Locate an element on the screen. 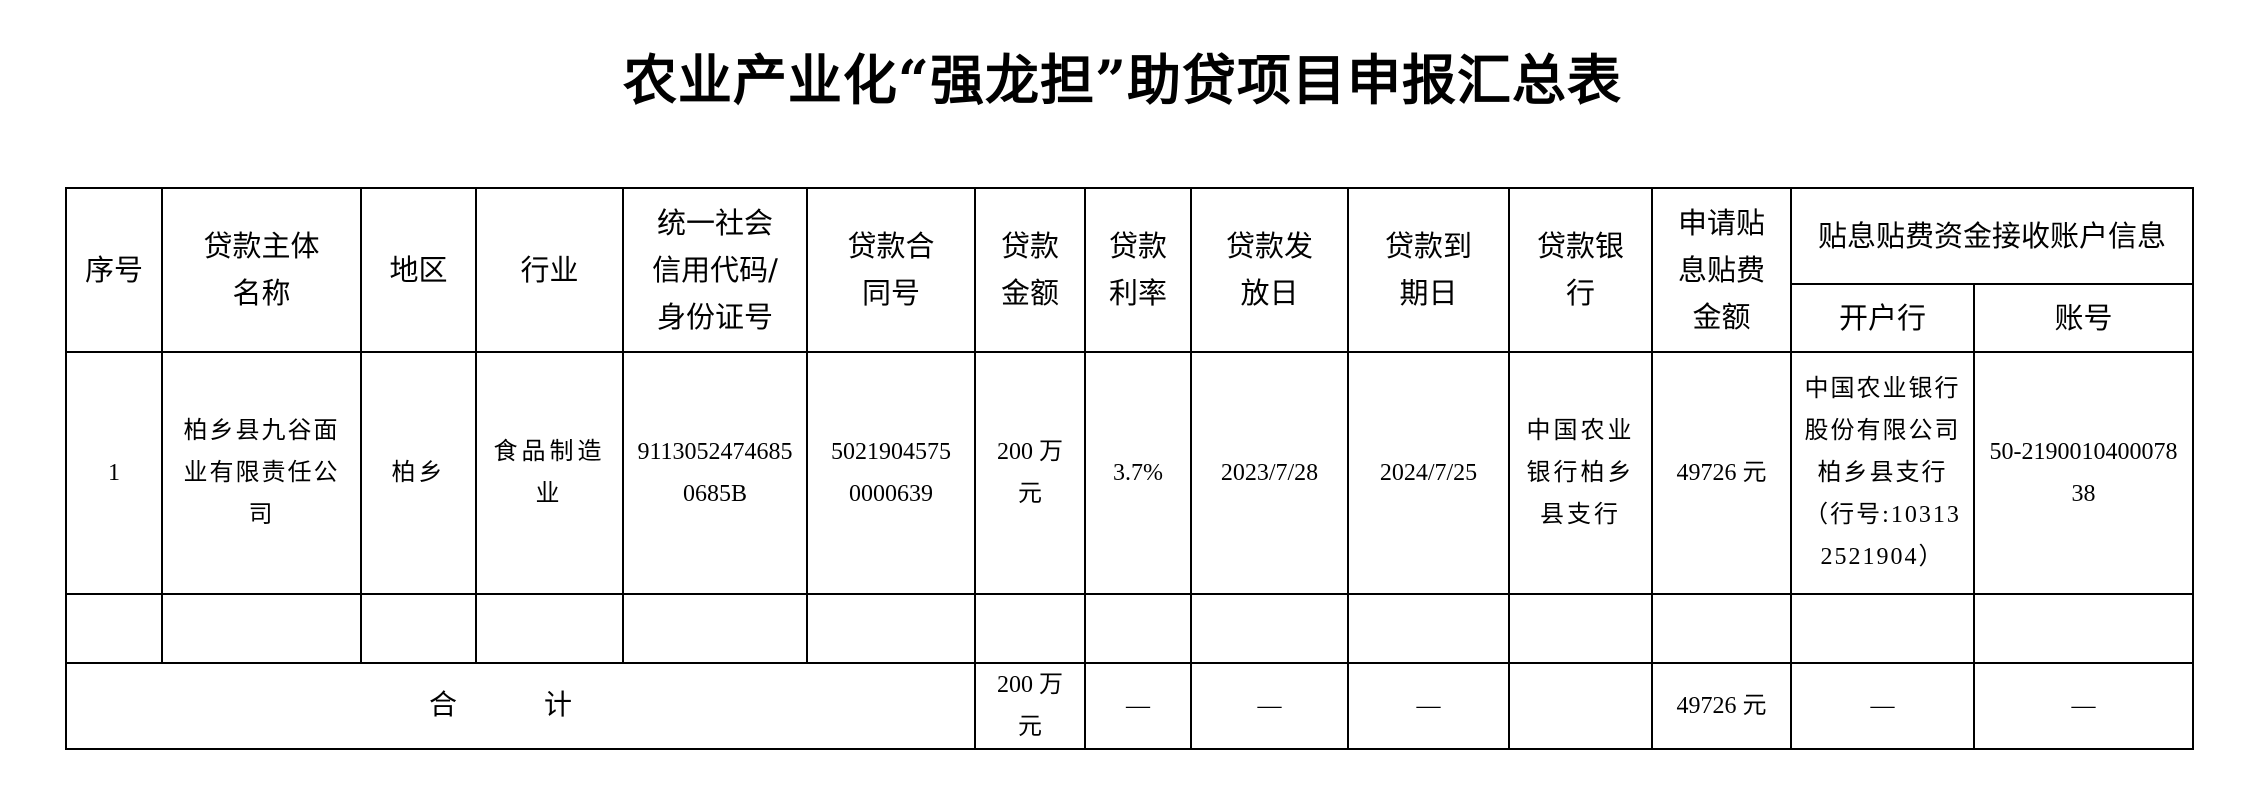 This screenshot has width=2245, height=795. cell-region: 柏乡 is located at coordinates (418, 473).